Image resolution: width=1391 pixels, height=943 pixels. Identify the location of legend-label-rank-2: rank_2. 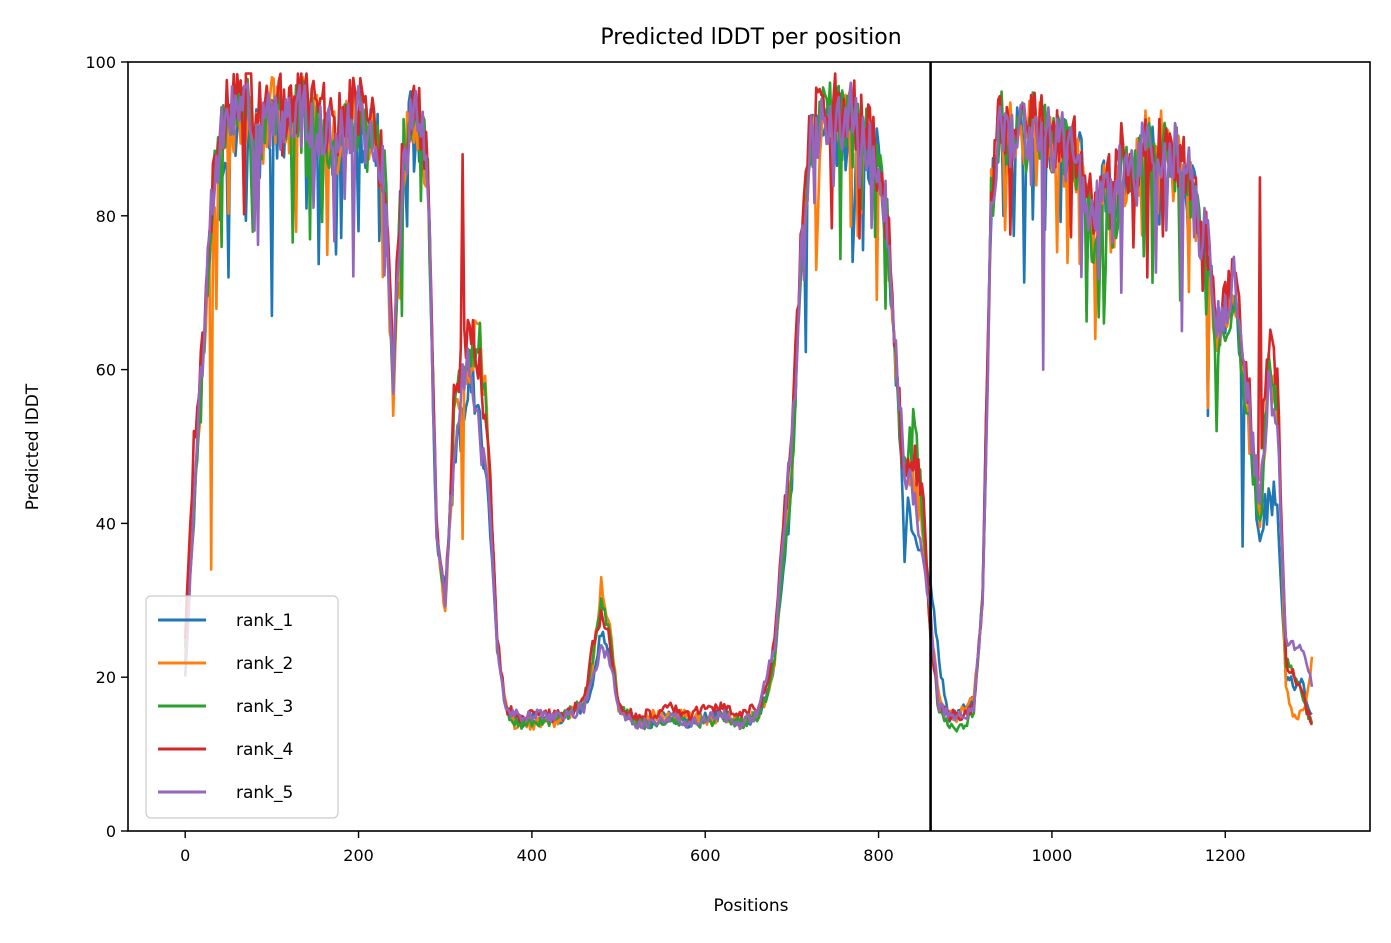
(264, 664).